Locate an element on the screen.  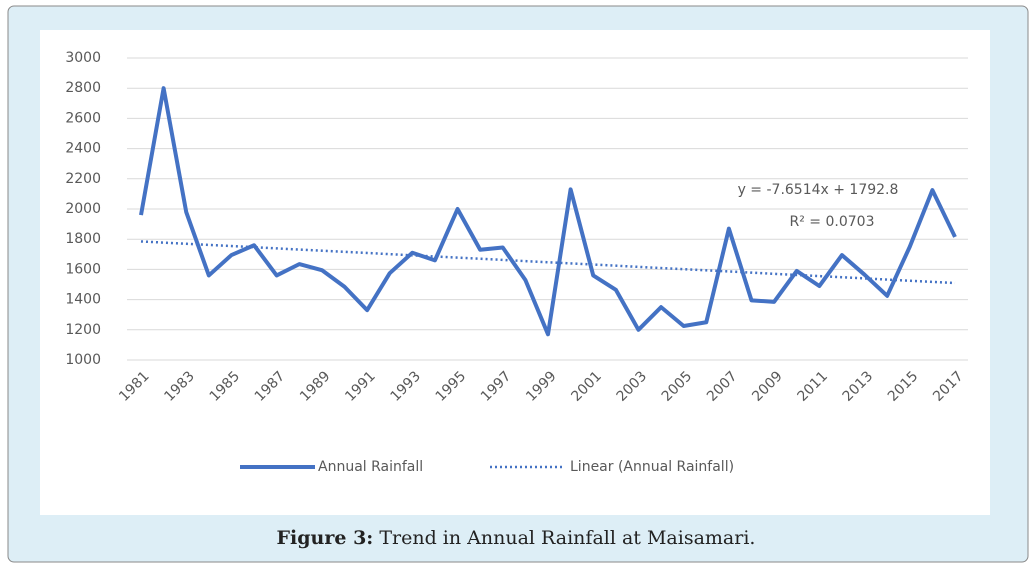
legend-label: Linear (Annual Rainfall) is located at coordinates (652, 467).